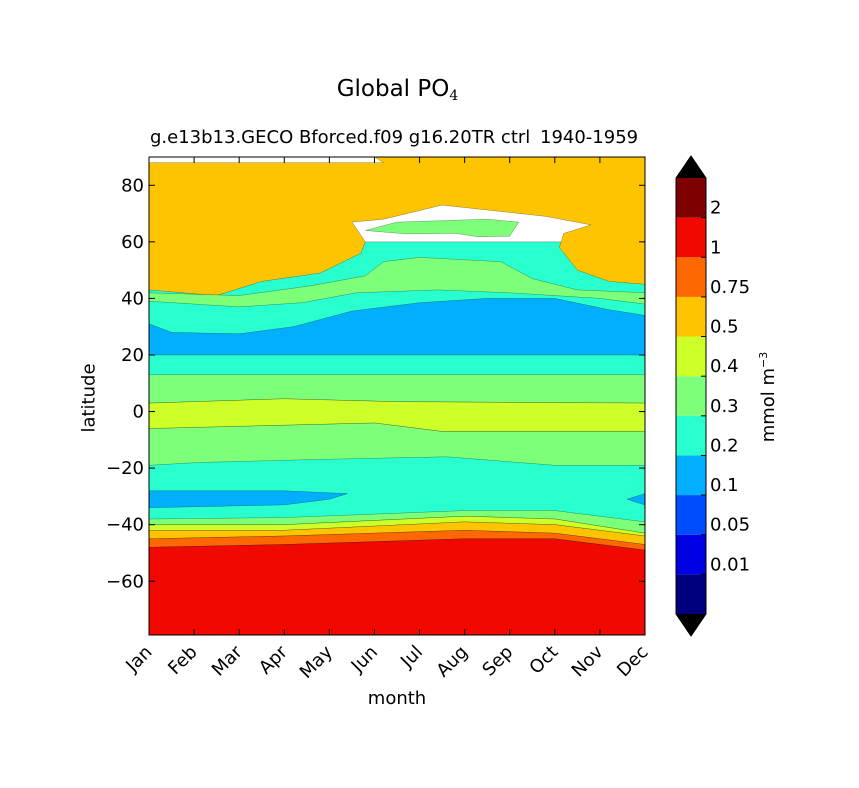  I want to click on y-tick-label: 40, so click(132, 298).